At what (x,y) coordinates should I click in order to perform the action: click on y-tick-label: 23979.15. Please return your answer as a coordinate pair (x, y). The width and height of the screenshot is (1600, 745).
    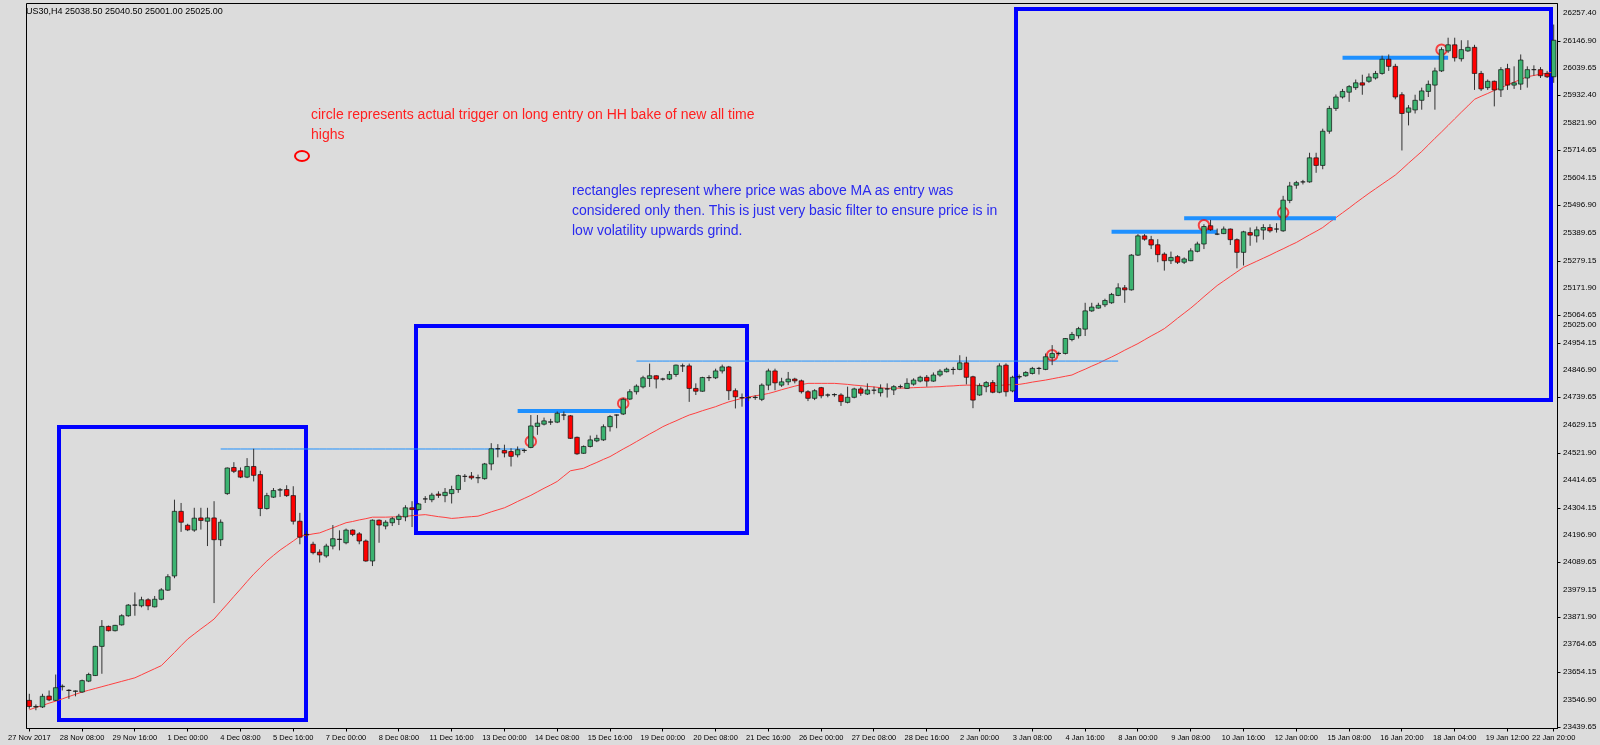
    Looking at the image, I should click on (1580, 590).